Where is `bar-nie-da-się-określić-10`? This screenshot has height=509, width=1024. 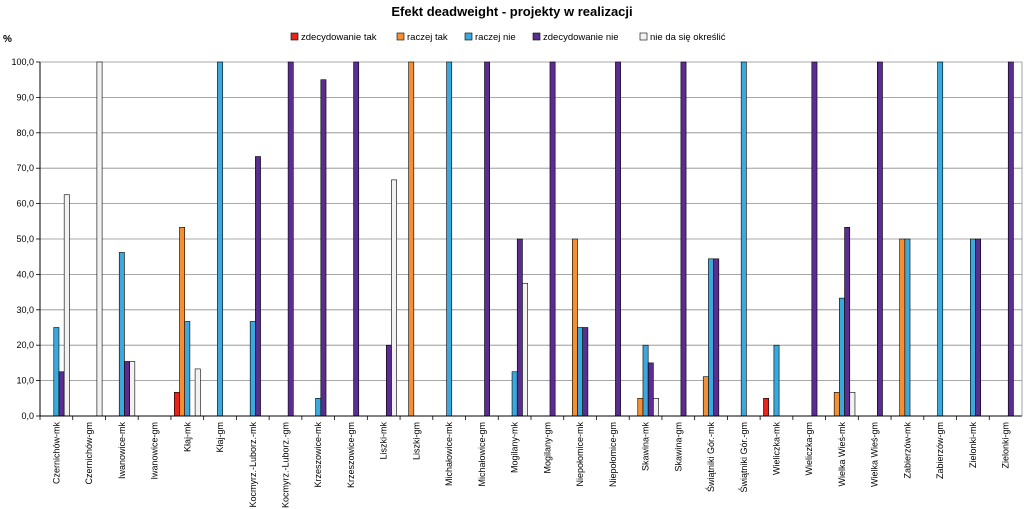 bar-nie-da-się-określić-10 is located at coordinates (394, 298).